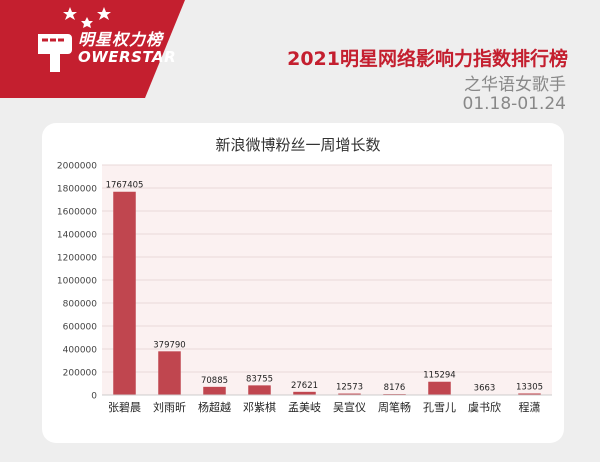 This screenshot has height=462, width=600. What do you see at coordinates (529, 387) in the screenshot?
I see `data-label: 13305` at bounding box center [529, 387].